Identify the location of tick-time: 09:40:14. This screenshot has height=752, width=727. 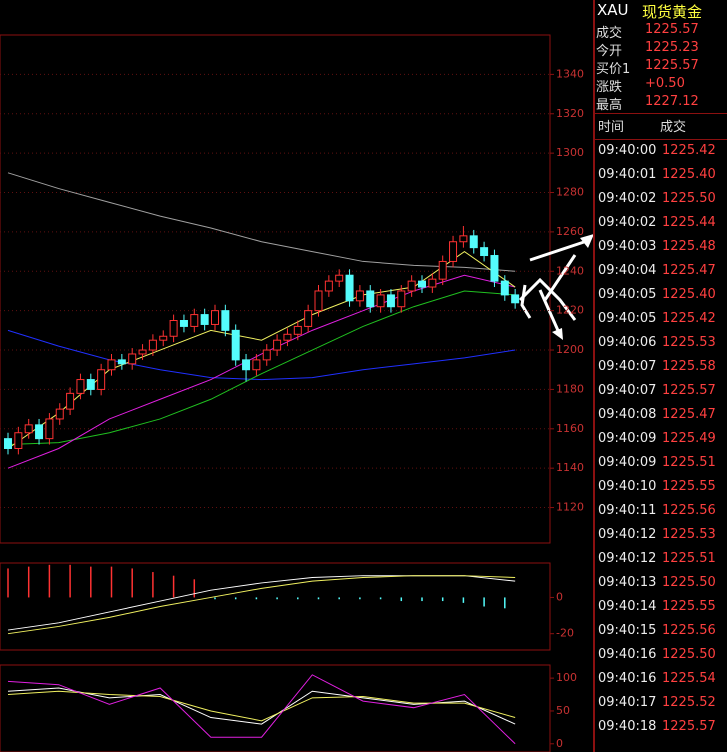
(627, 606).